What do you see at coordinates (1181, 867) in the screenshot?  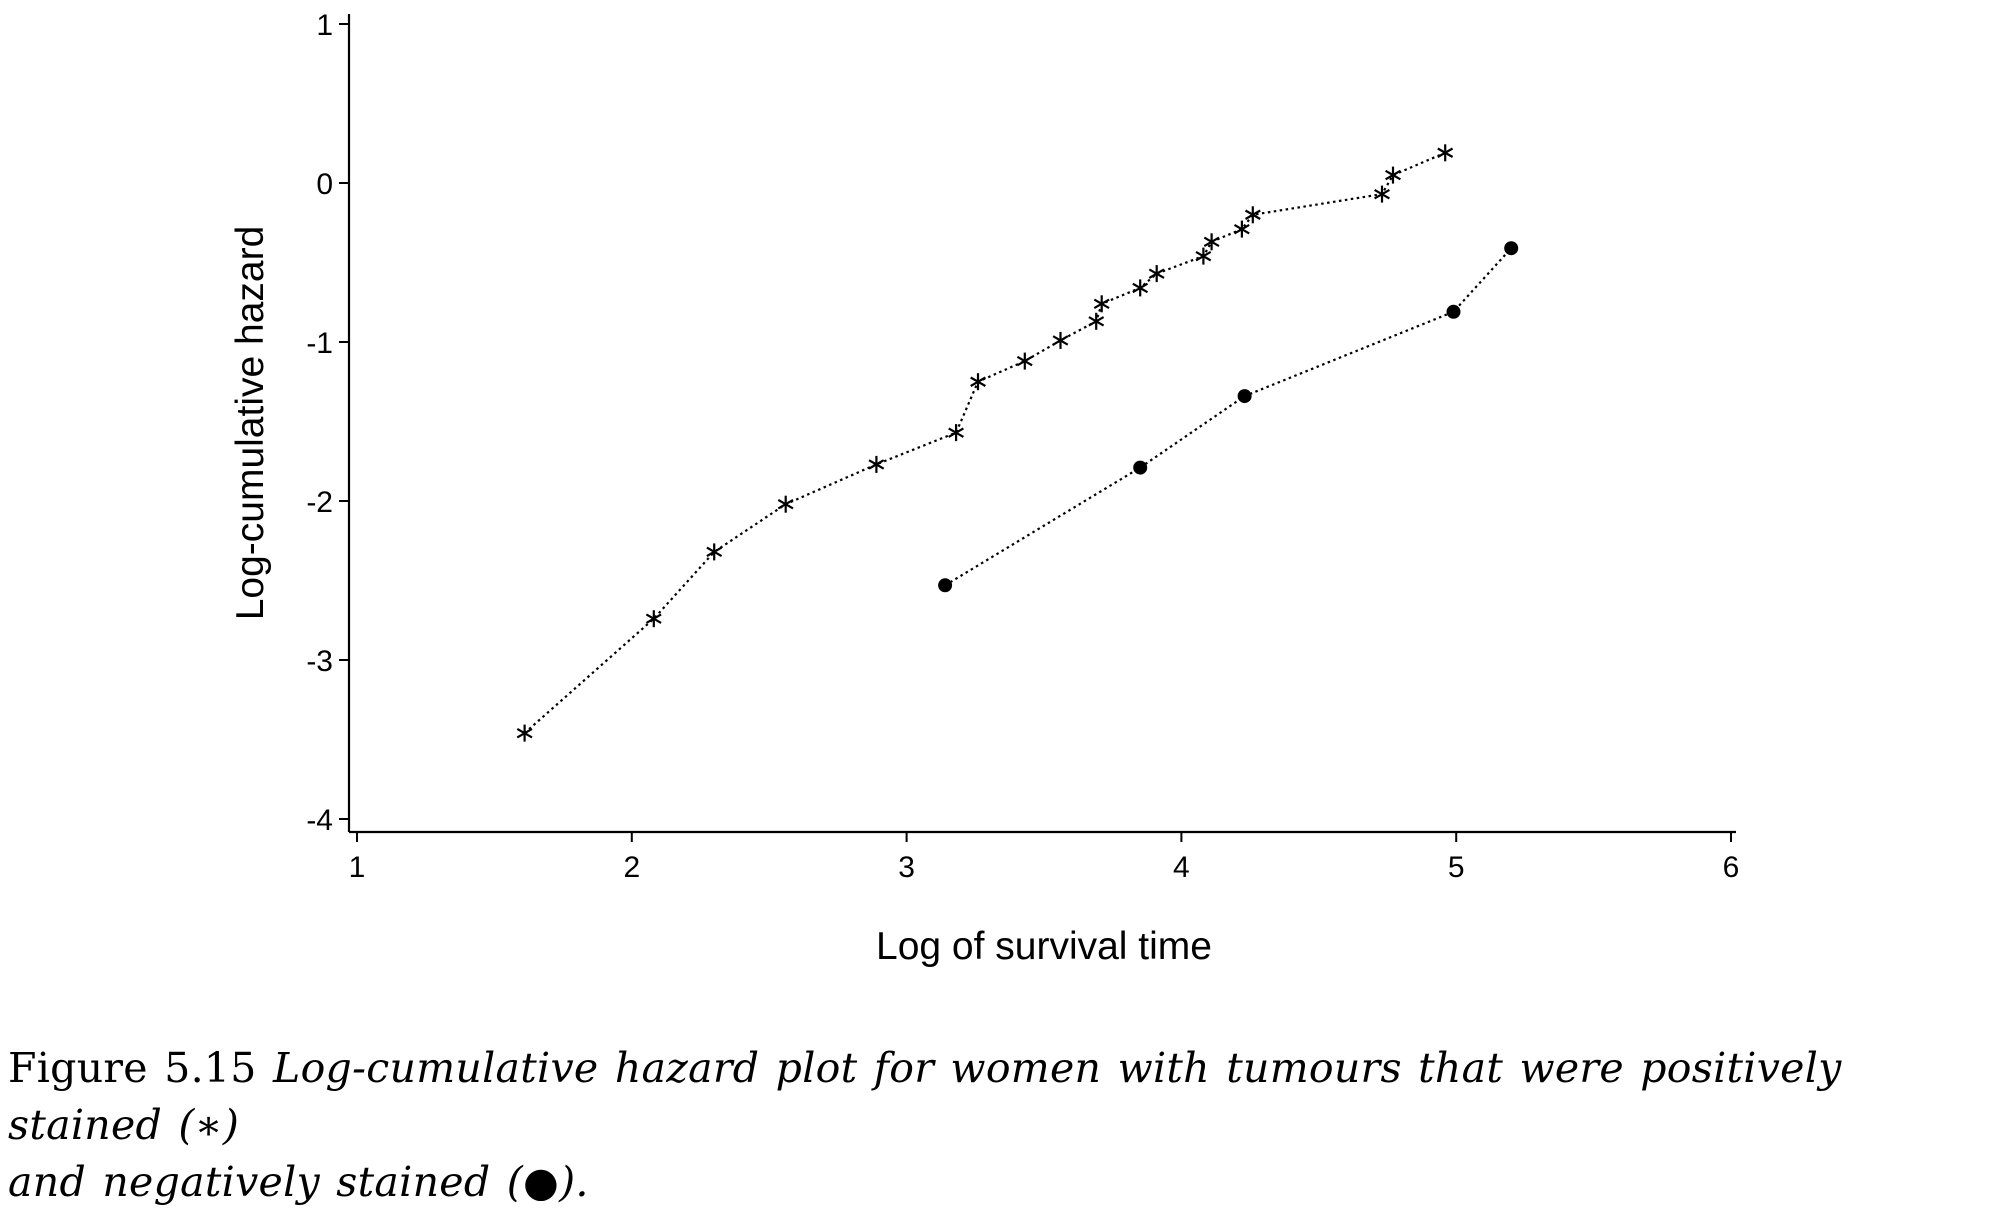 I see `x-tick-label: 4` at bounding box center [1181, 867].